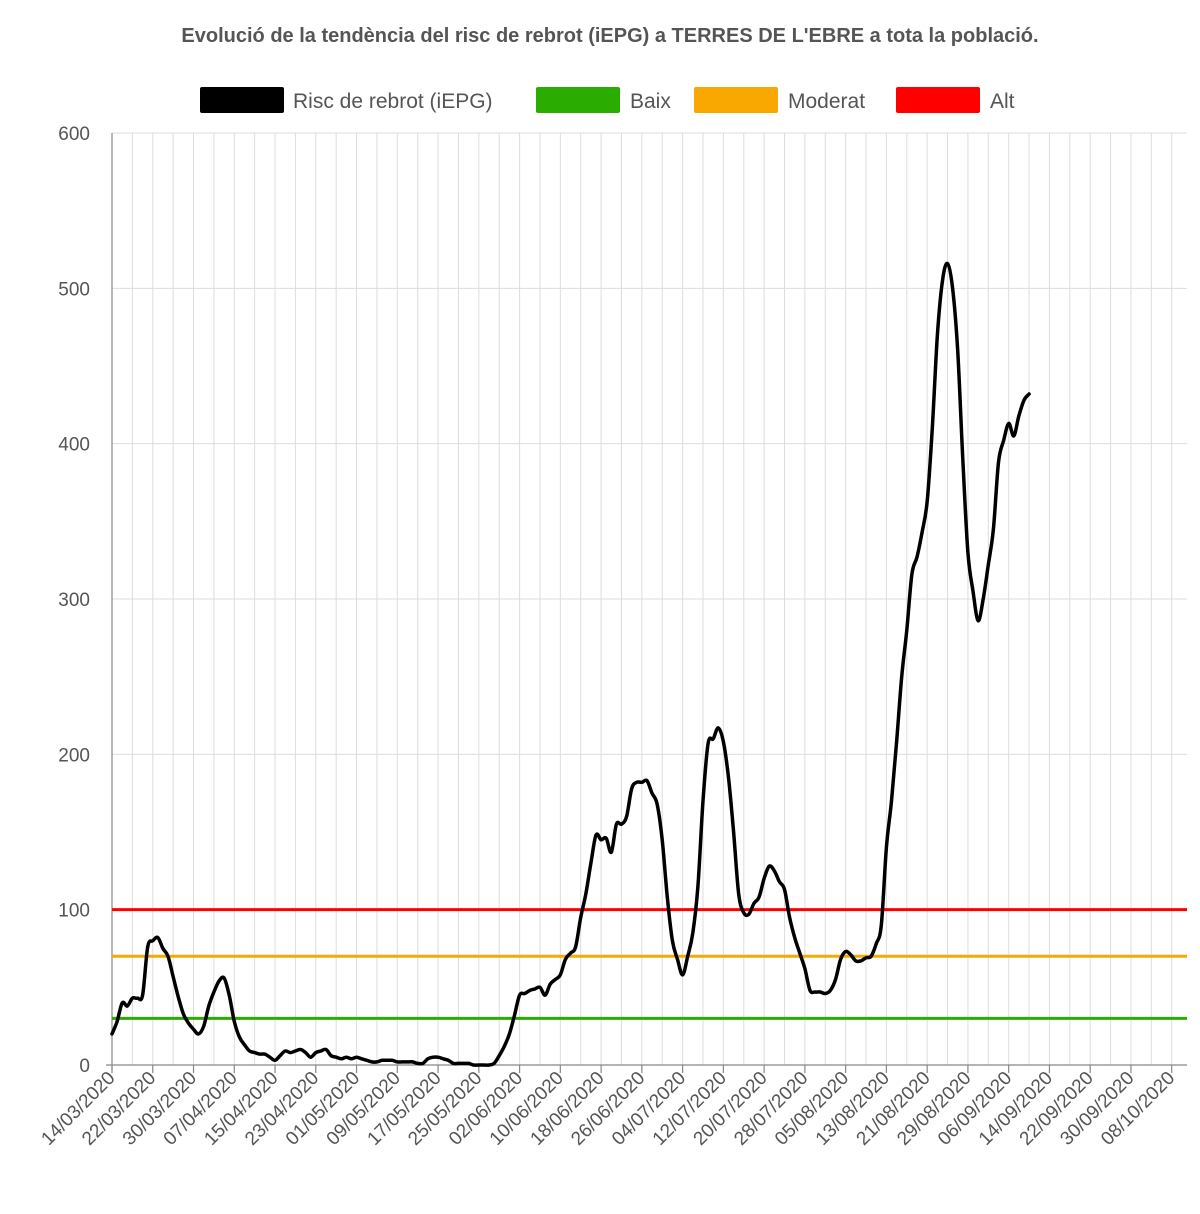 This screenshot has height=1214, width=1200. I want to click on y-tick-label: 0, so click(84, 1066).